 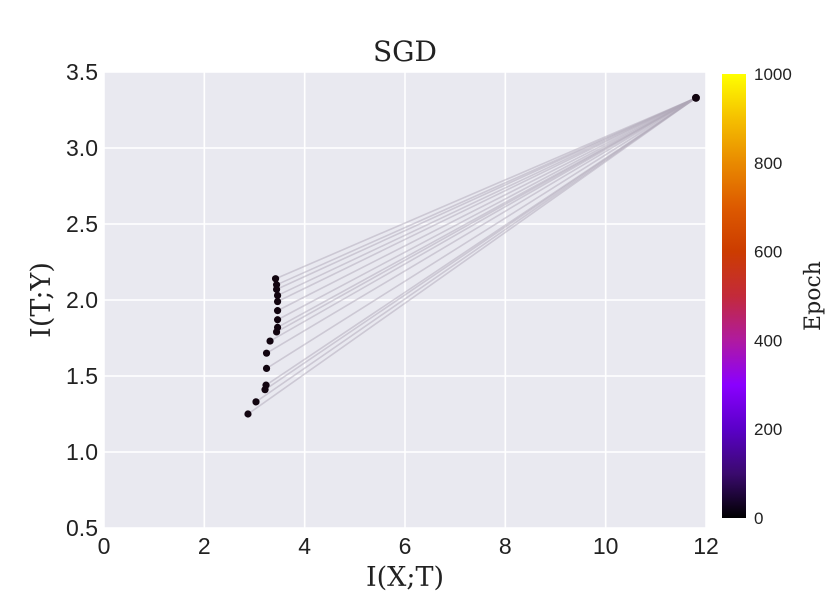 What do you see at coordinates (758, 518) in the screenshot?
I see `colorbar-tick-label: 0` at bounding box center [758, 518].